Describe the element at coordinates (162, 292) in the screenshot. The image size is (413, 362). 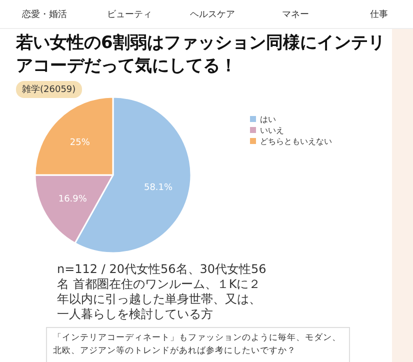
I see `text: n=112 / 20代女性56名、30代女性56名 首都圏在住のワンルーム、１Kに２年以内に引っ越した単身世帯、又は、一人暮らしを検討している方` at that location.